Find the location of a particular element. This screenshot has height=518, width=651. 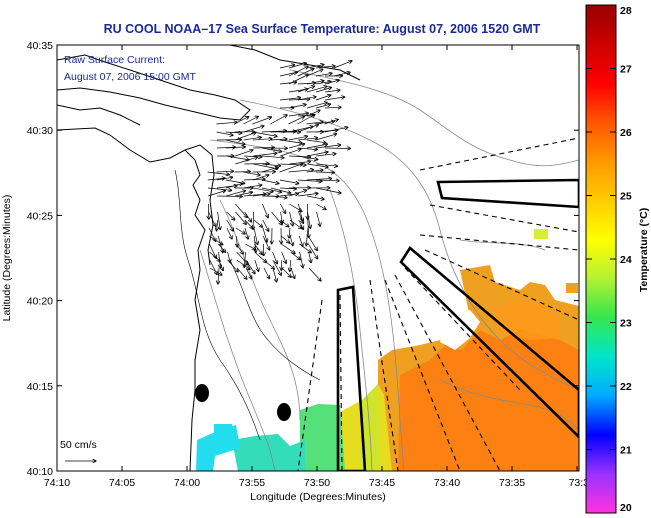

sampling-box-diagonal is located at coordinates (489, 342).